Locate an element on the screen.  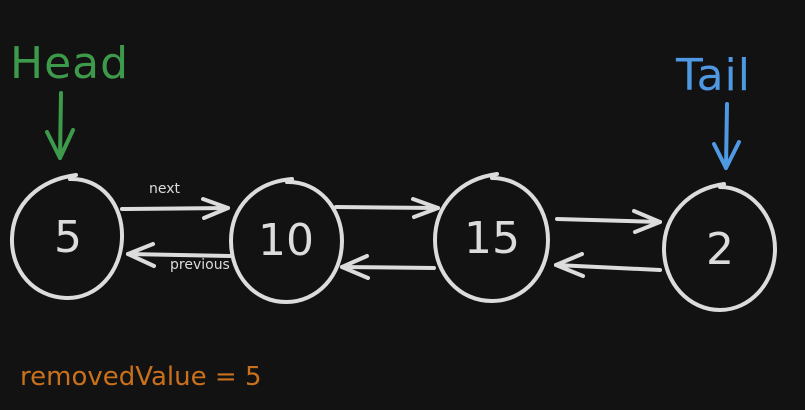
tail-label: Tail is located at coordinates (714, 75).